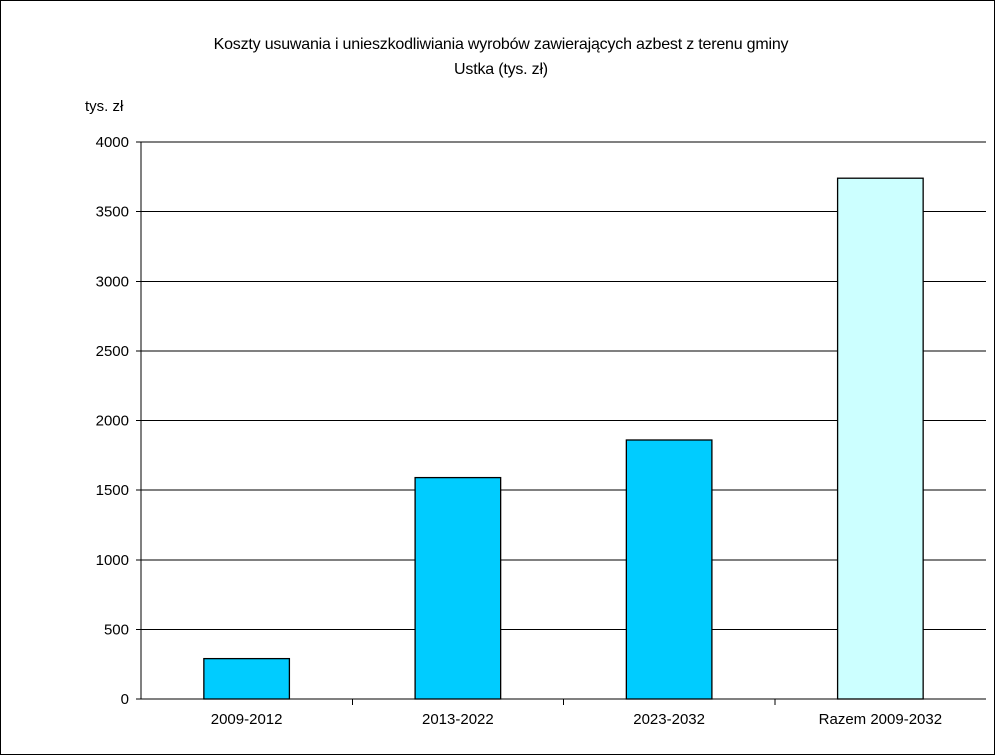 This screenshot has width=995, height=756. Describe the element at coordinates (112, 212) in the screenshot. I see `y-tick-label: 3500` at that location.